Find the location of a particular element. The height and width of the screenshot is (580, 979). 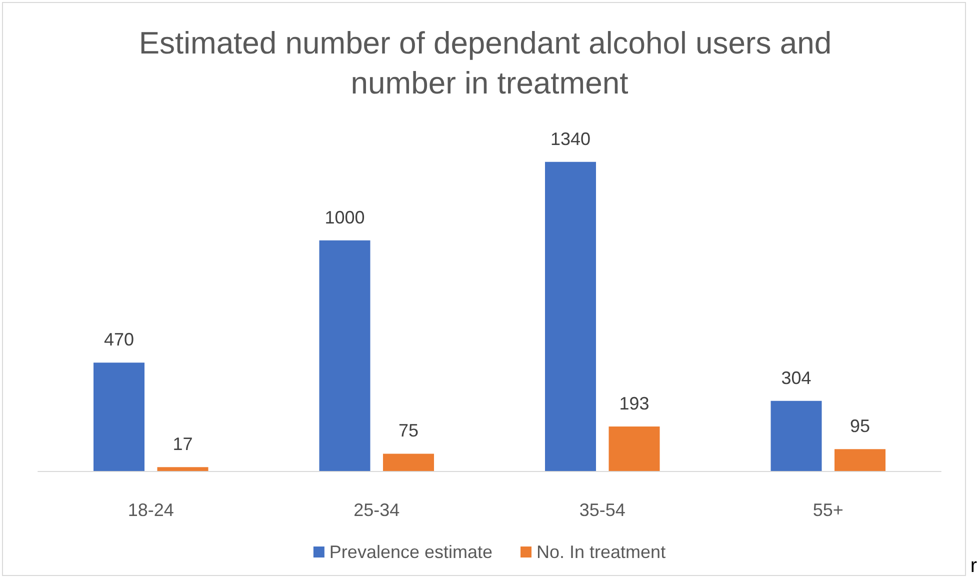

legend-label: Prevalence estimate is located at coordinates (411, 552).